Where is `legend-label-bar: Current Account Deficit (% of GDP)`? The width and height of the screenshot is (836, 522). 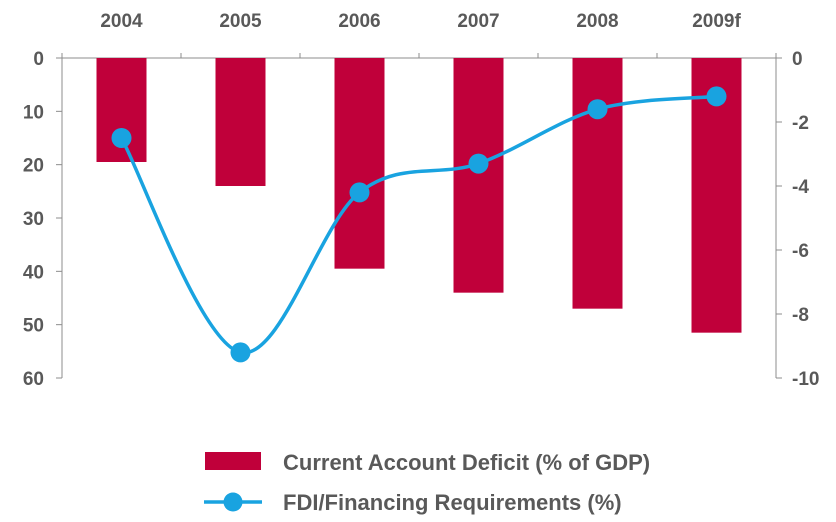 legend-label-bar: Current Account Deficit (% of GDP) is located at coordinates (466, 462).